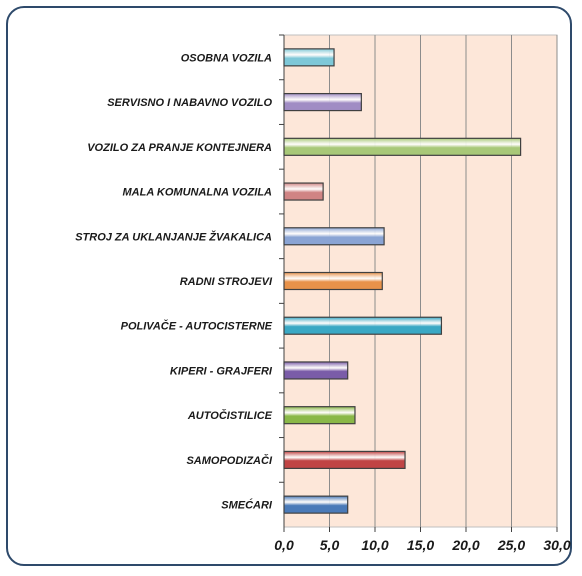 The height and width of the screenshot is (576, 582). What do you see at coordinates (173, 236) in the screenshot?
I see `category-label: STROJ ZA UKLANJANJE ŽVAKALICA` at bounding box center [173, 236].